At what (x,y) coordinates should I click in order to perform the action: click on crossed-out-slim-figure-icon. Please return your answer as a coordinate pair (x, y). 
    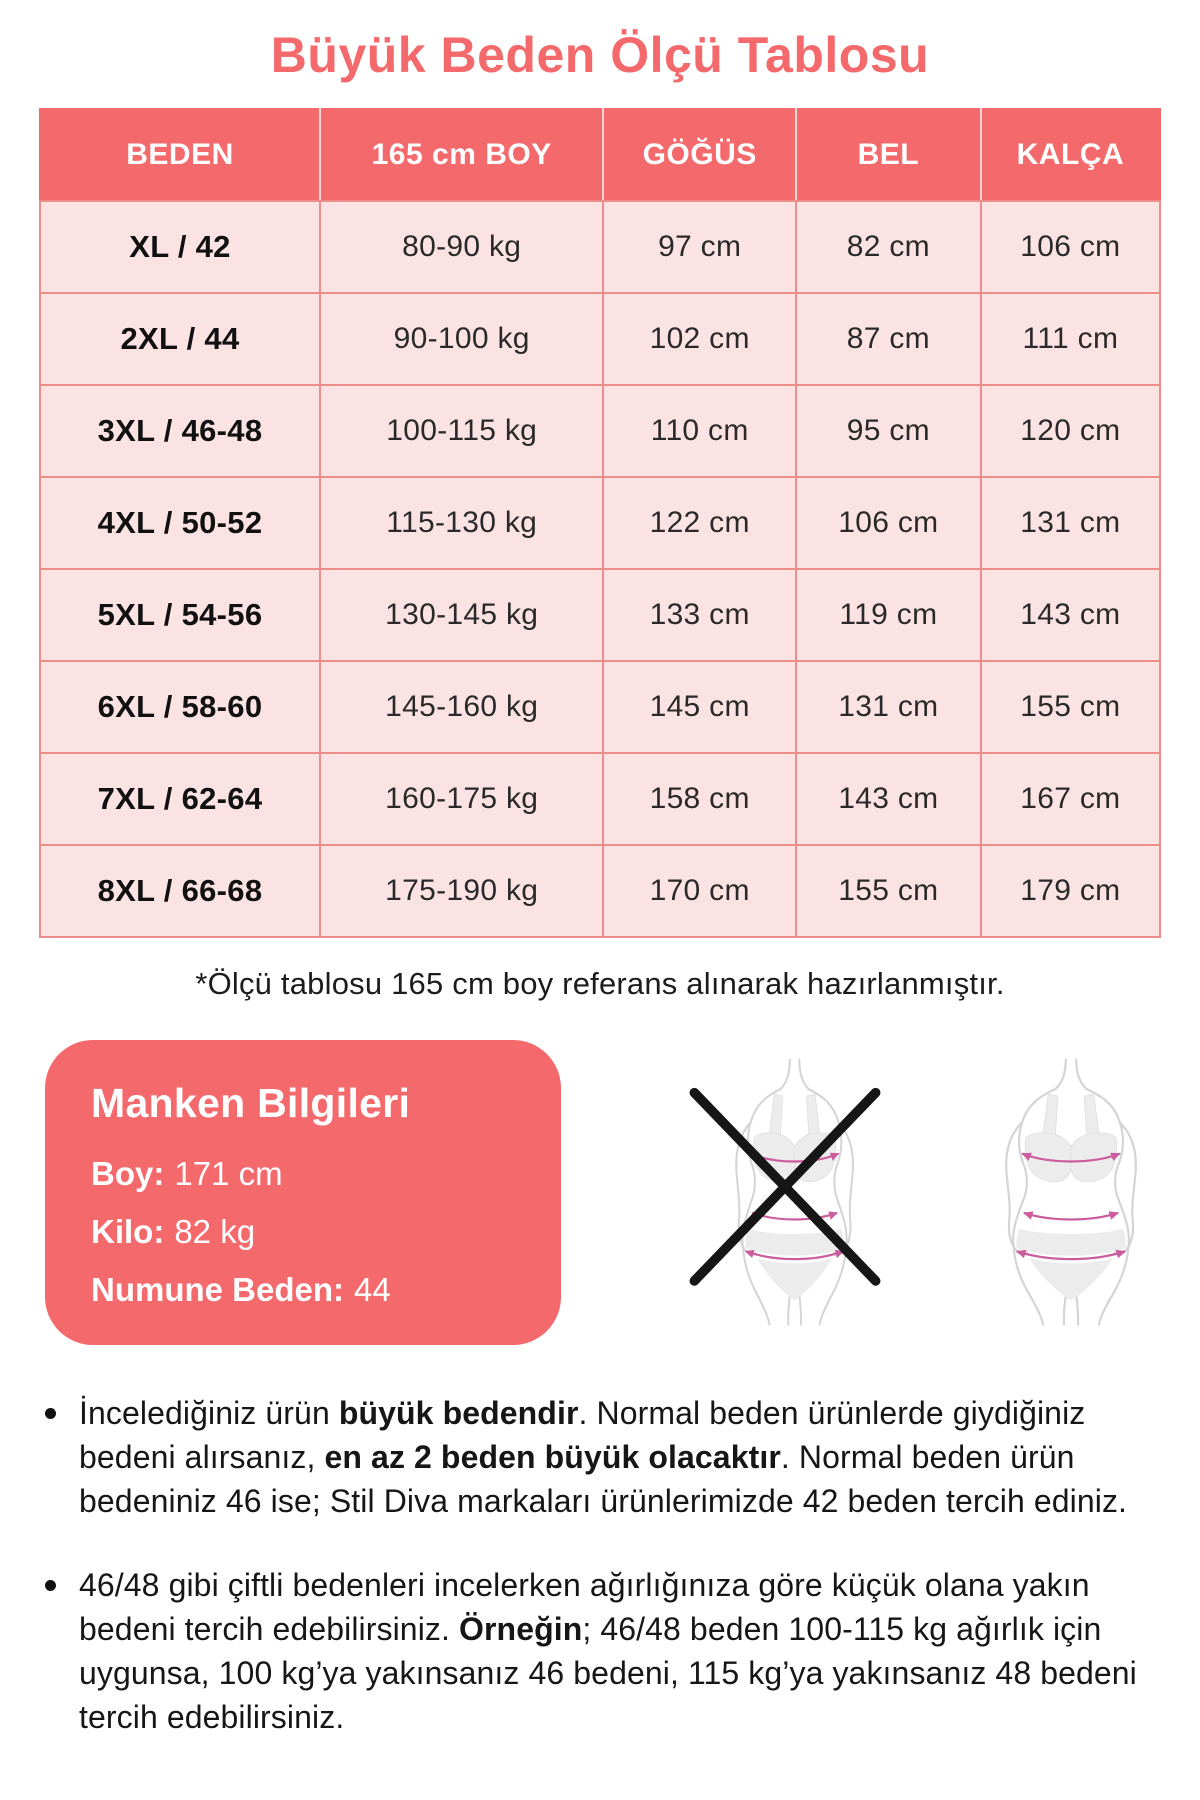
    Looking at the image, I should click on (785, 1195).